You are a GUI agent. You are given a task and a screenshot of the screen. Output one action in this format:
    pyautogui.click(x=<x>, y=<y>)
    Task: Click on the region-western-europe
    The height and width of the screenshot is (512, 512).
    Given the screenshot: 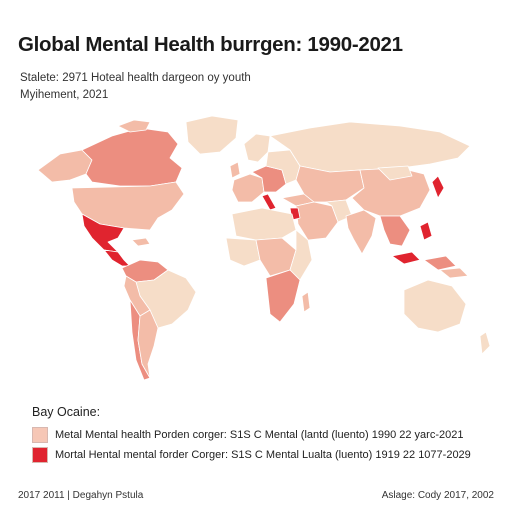 What is the action you would take?
    pyautogui.click(x=248, y=188)
    